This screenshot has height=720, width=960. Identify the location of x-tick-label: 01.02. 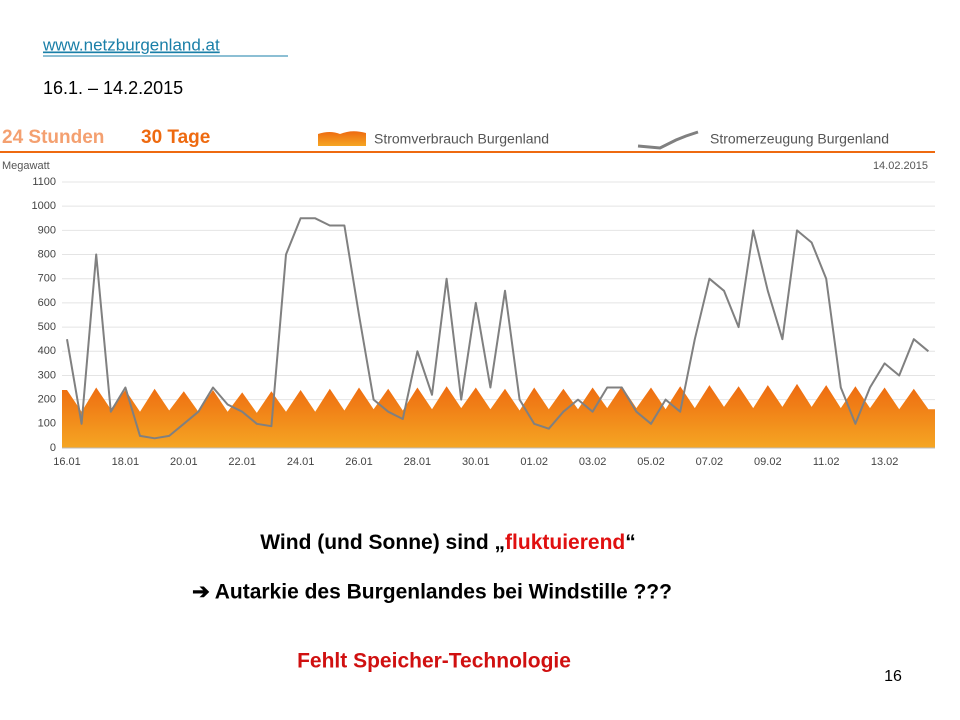
(534, 462).